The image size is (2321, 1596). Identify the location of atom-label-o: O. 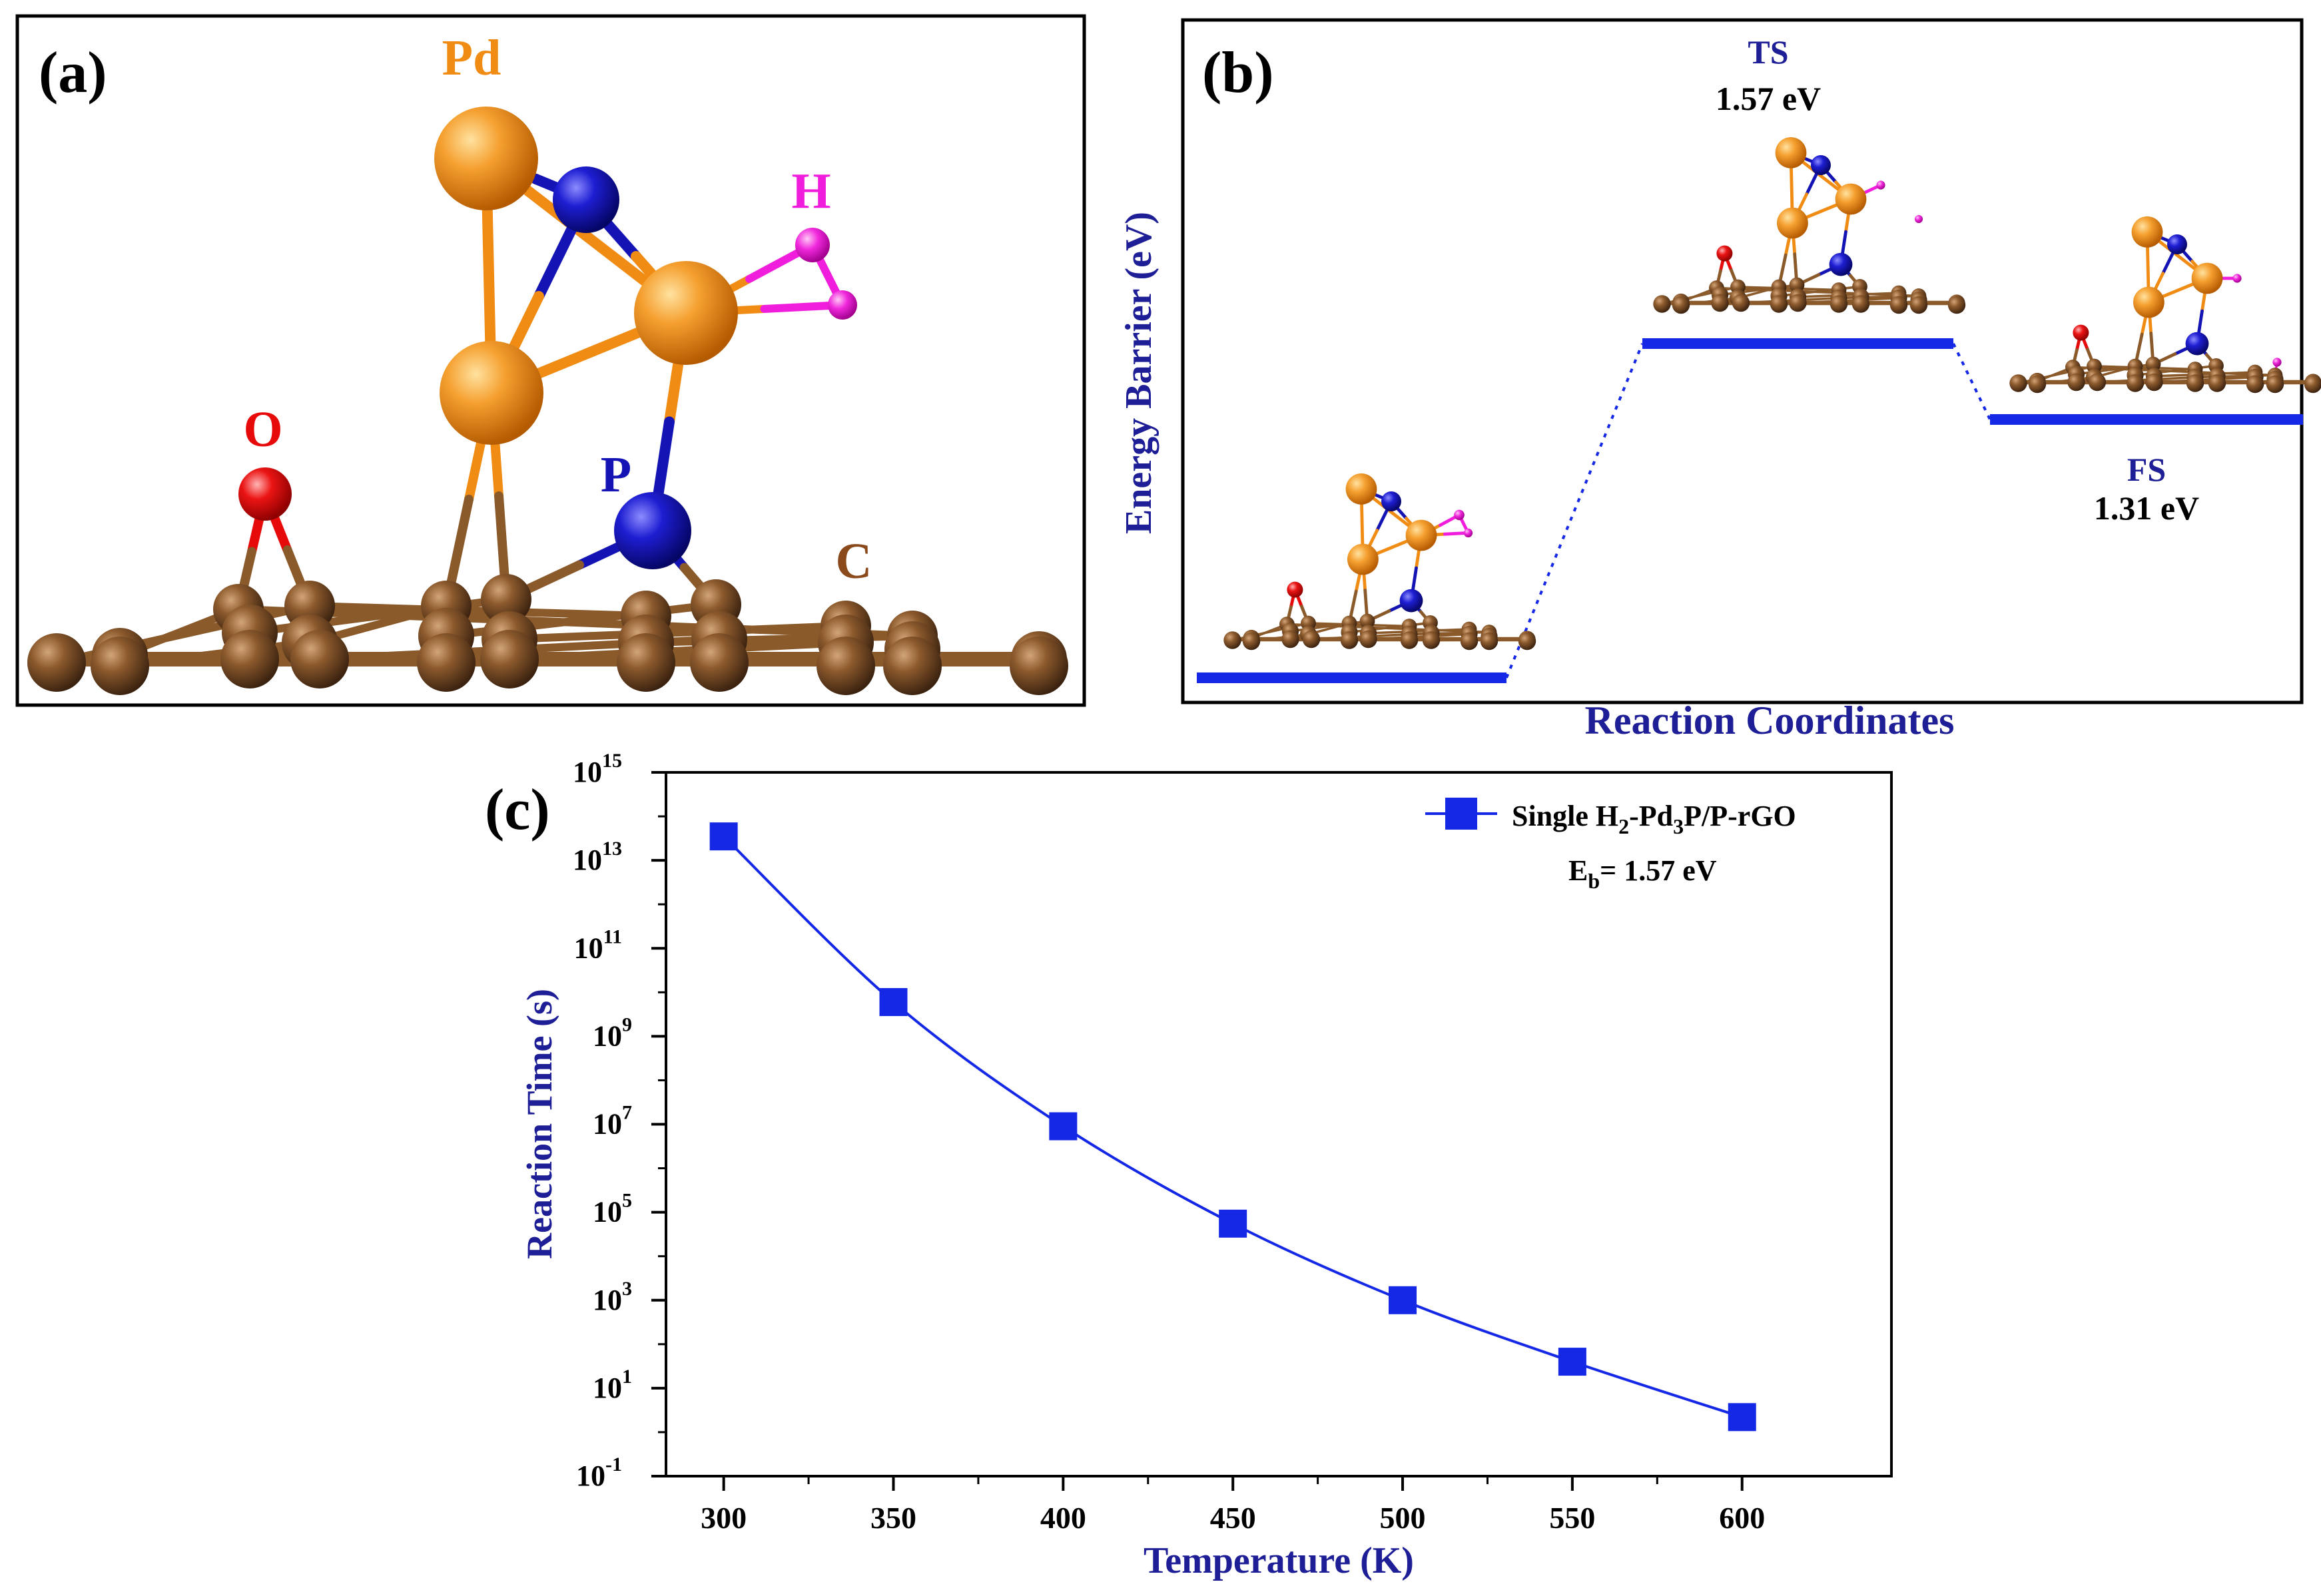
(263, 429).